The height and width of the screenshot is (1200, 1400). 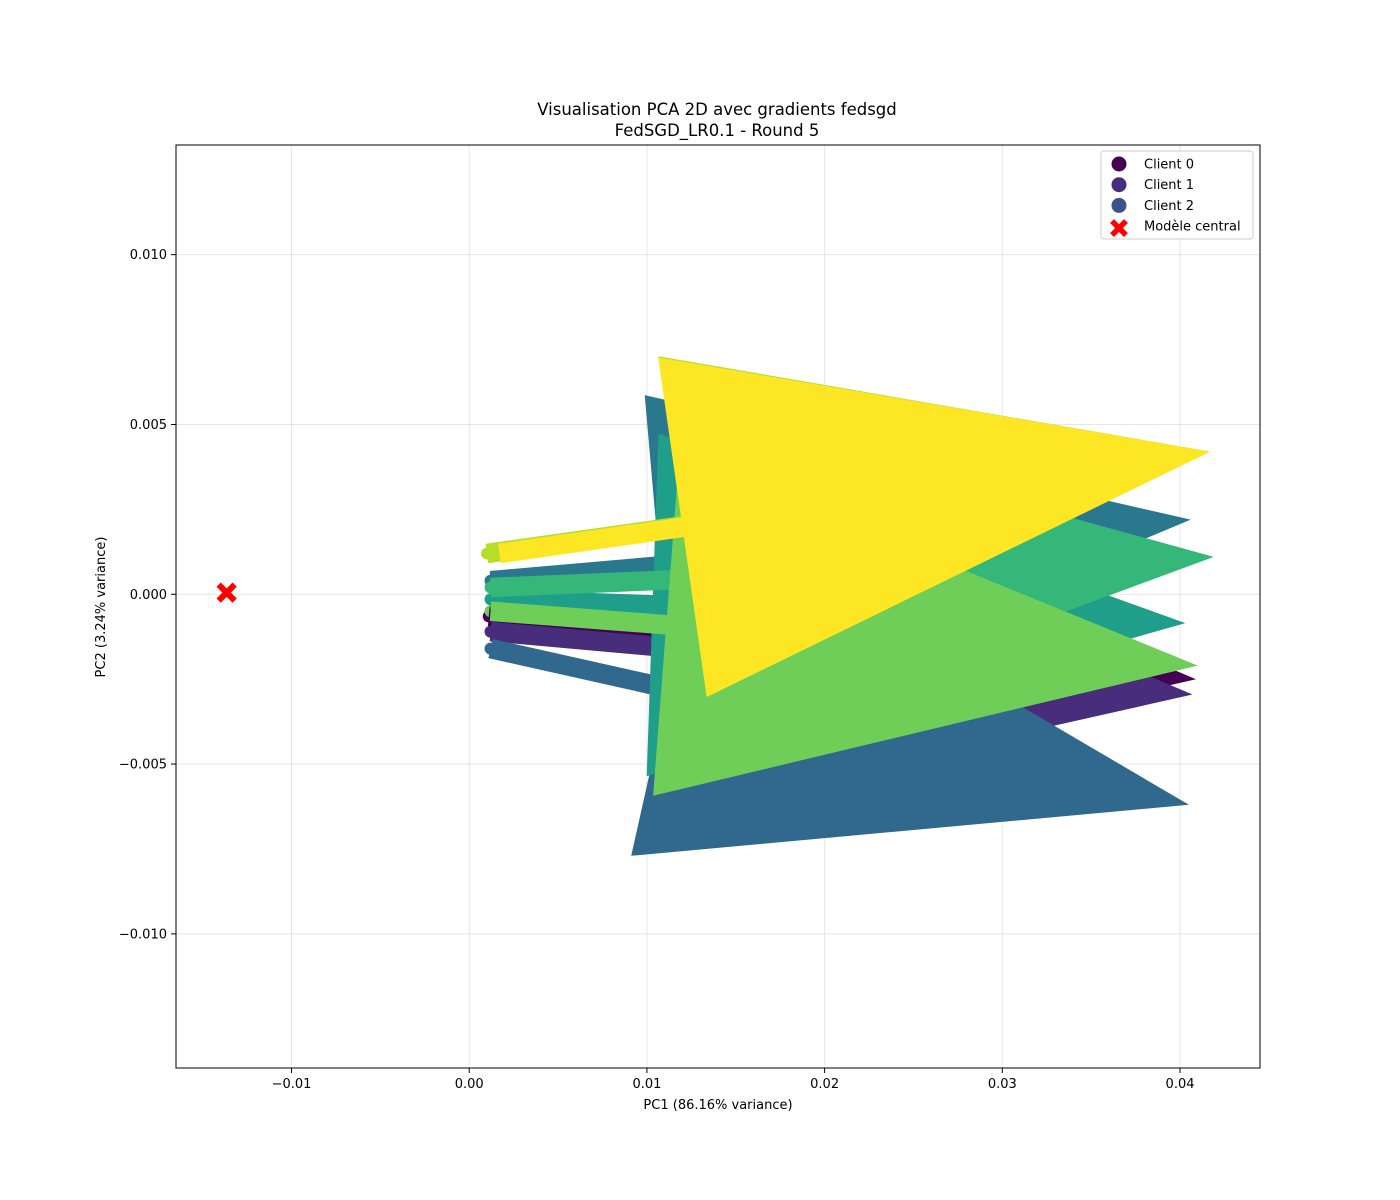 What do you see at coordinates (1192, 227) in the screenshot?
I see `legend-label: Modèle central` at bounding box center [1192, 227].